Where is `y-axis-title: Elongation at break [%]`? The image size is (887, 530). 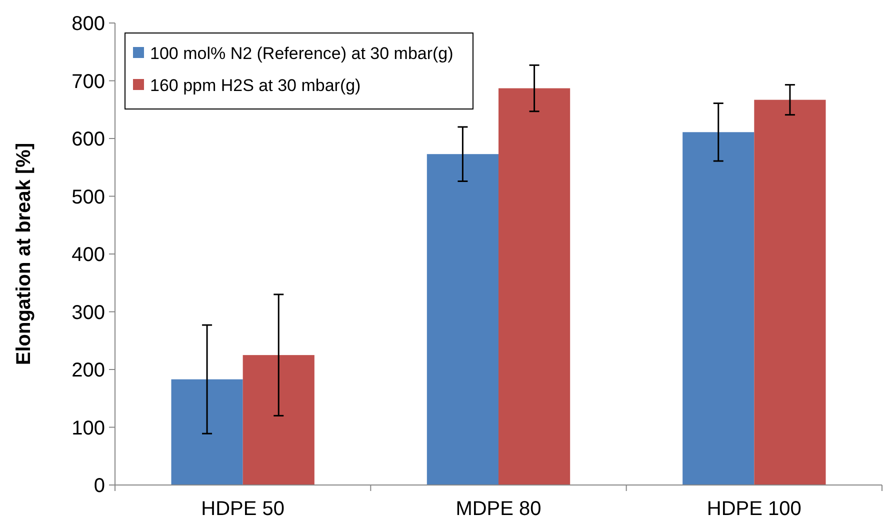
y-axis-title: Elongation at break [%] is located at coordinates (24, 254).